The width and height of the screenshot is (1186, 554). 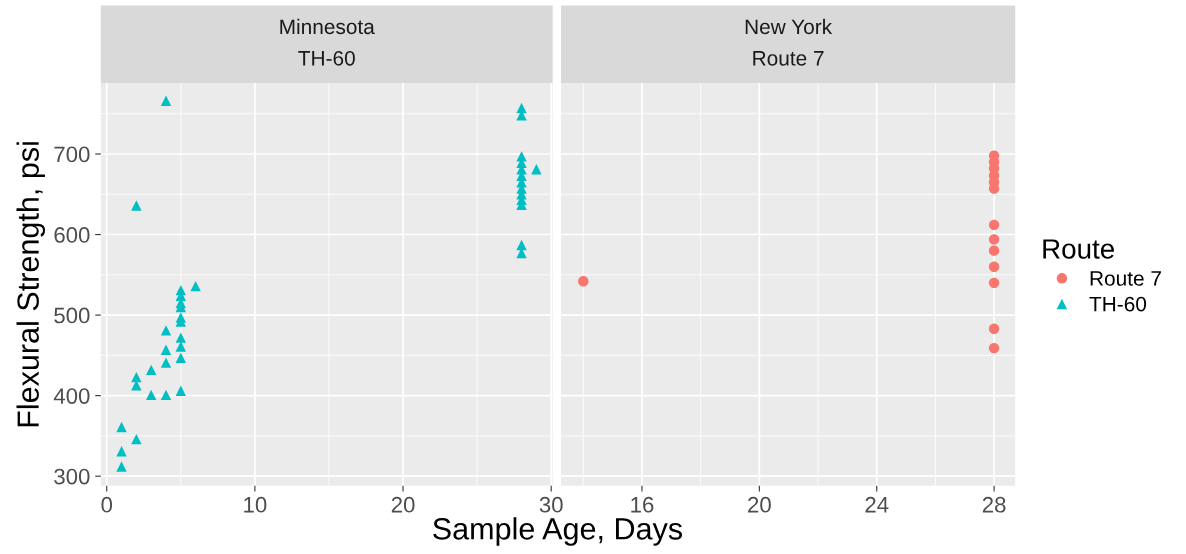 What do you see at coordinates (642, 504) in the screenshot?
I see `x-tick-label: 16` at bounding box center [642, 504].